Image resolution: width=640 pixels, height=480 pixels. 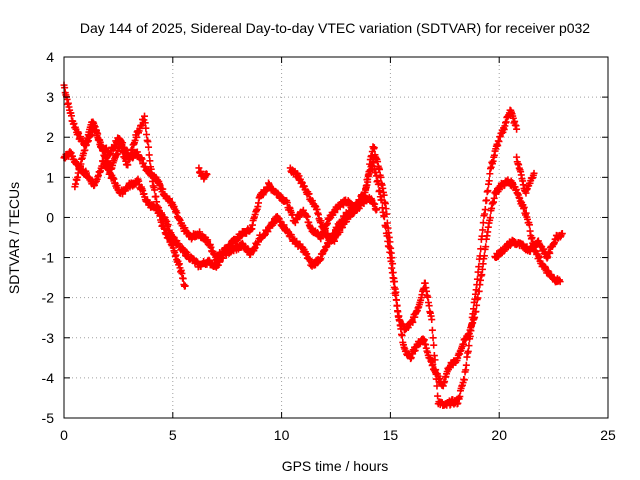 I want to click on y-tick-labels: -5 -4 -3 -2 -1 0 1 2 3 4, so click(x=48, y=237).